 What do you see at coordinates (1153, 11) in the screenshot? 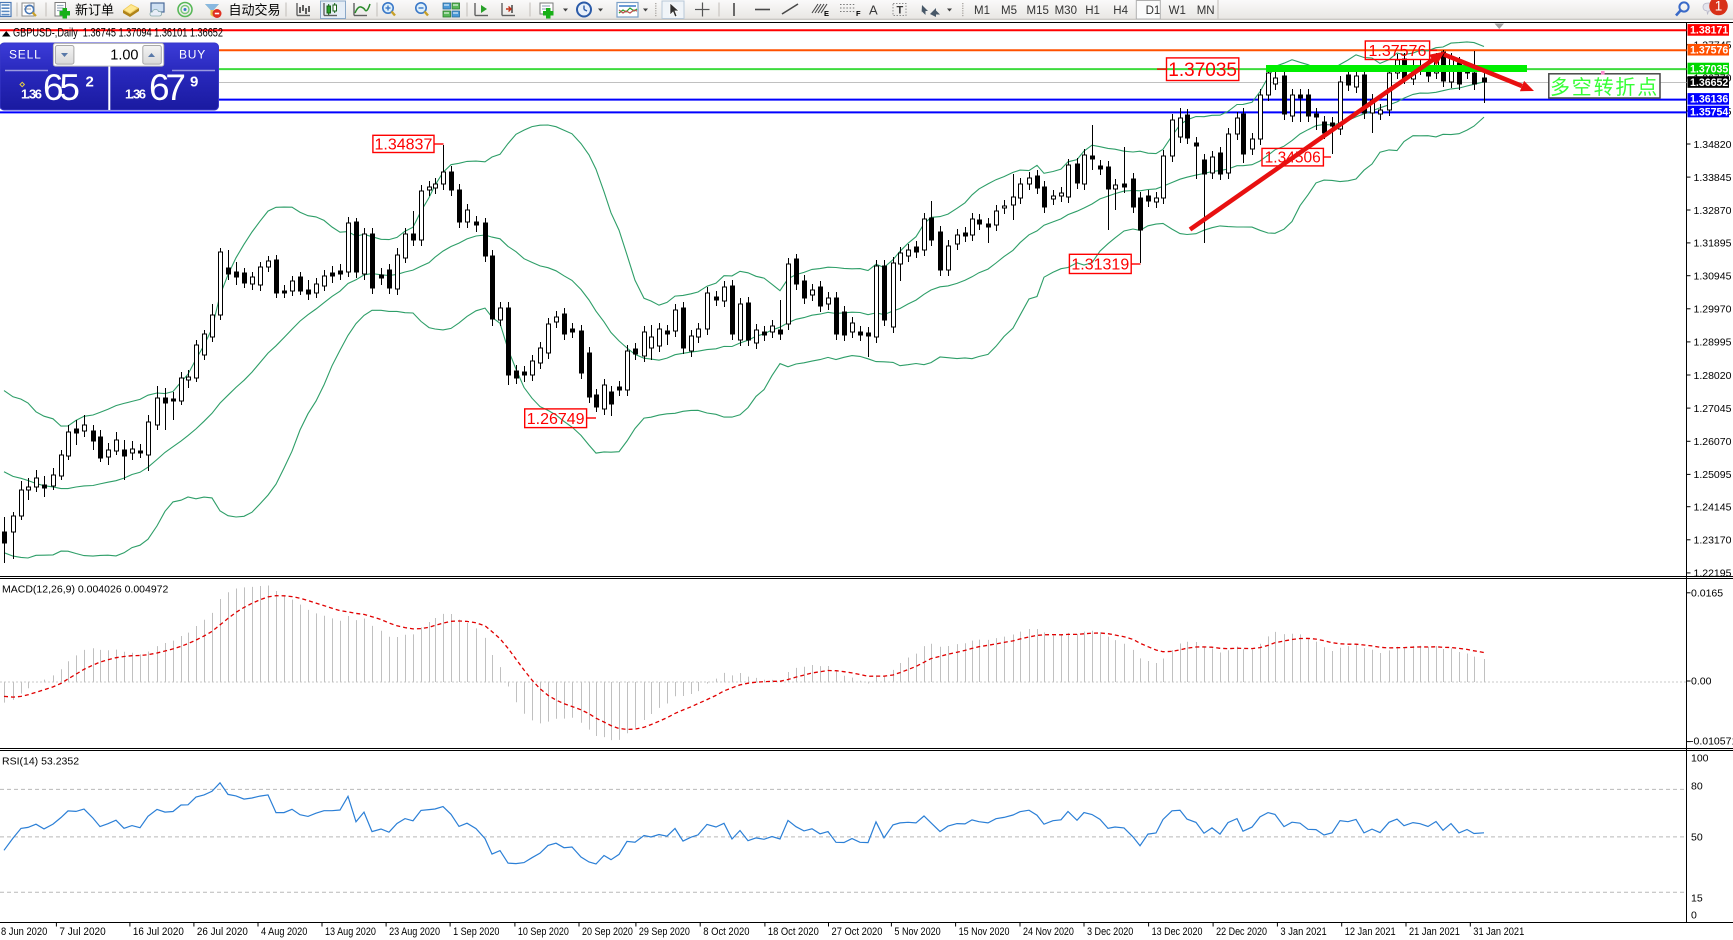
I see `svg-text: D1` at bounding box center [1153, 11].